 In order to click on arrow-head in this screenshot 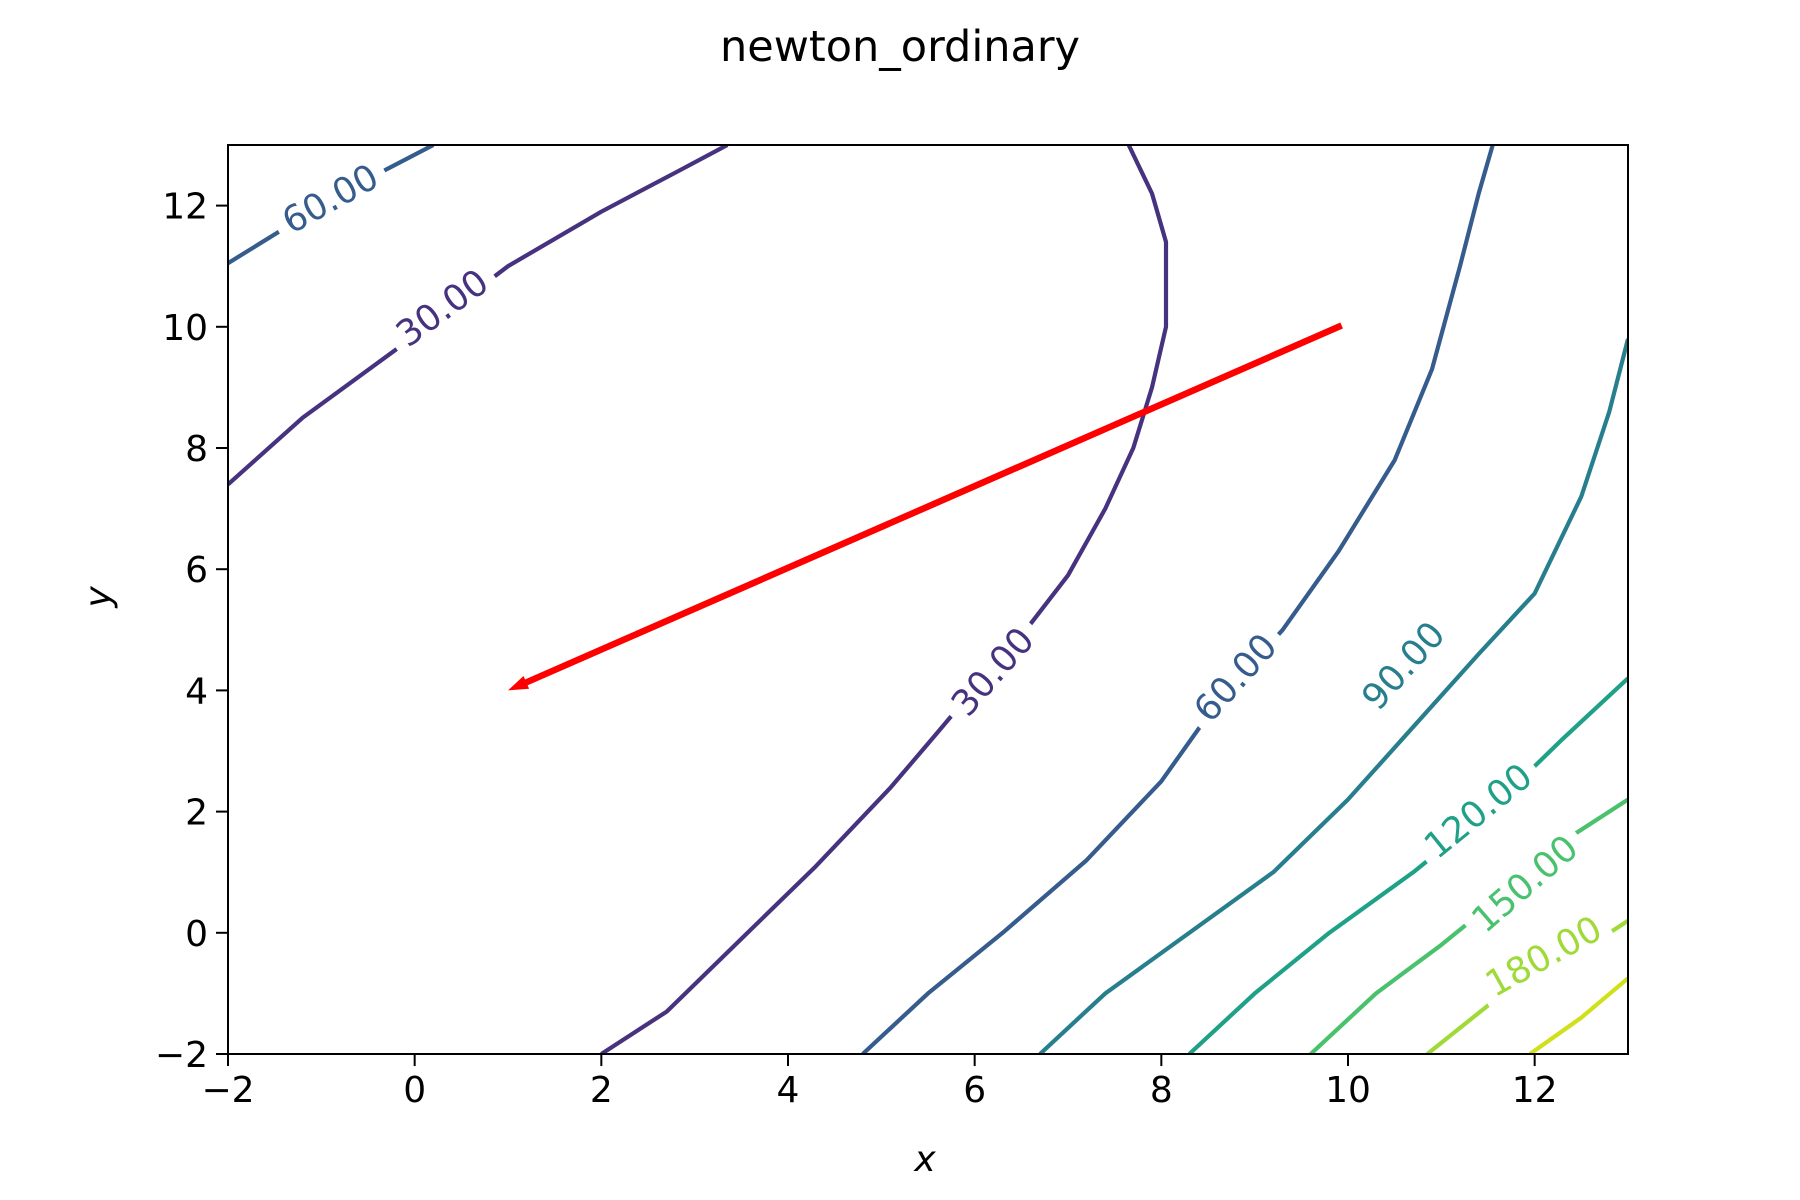, I will do `click(519, 683)`.